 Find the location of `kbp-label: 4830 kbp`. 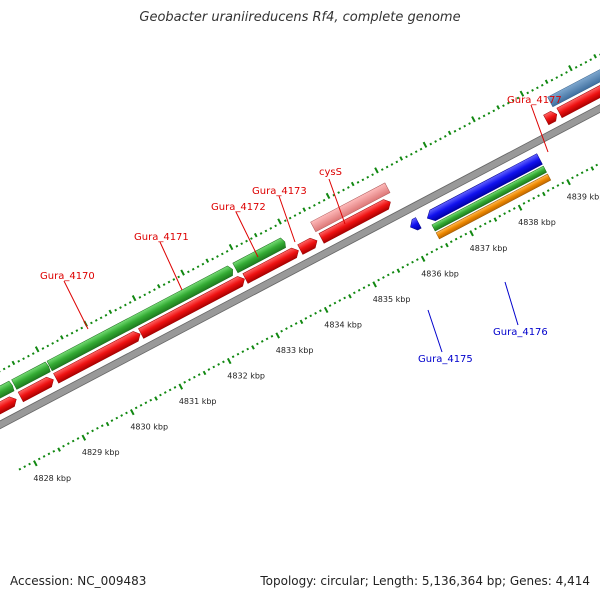

kbp-label: 4830 kbp is located at coordinates (149, 427).